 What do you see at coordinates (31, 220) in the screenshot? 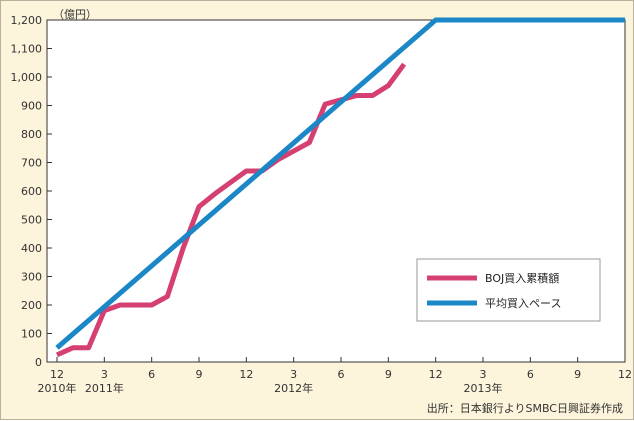
I see `y-tick-label: 500` at bounding box center [31, 220].